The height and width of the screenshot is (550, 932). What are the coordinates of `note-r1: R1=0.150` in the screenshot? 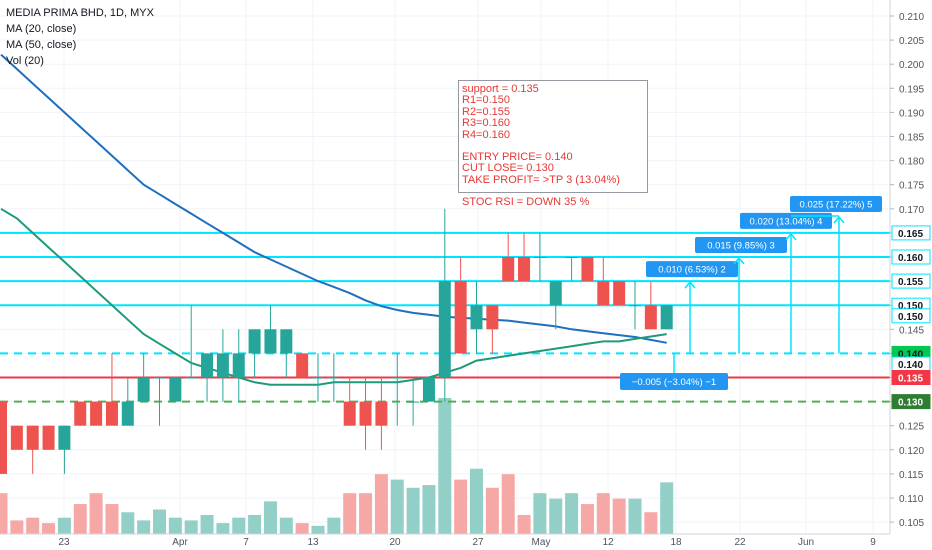 It's located at (486, 100).